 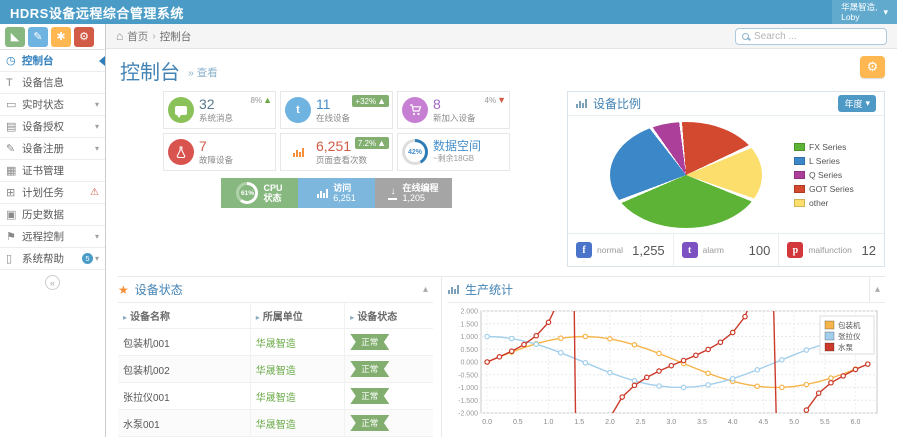 What do you see at coordinates (275, 342) in the screenshot?
I see `table-row: 包装机001 华晟智造 正常` at bounding box center [275, 342].